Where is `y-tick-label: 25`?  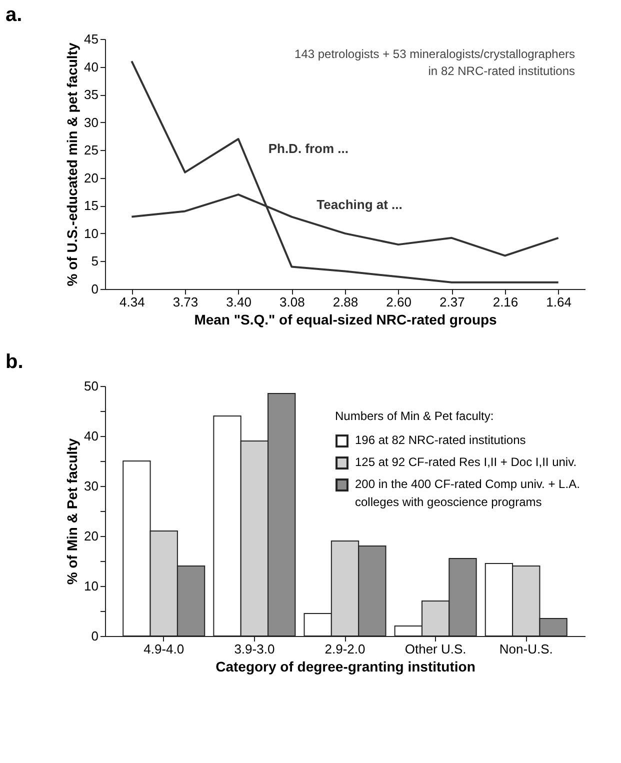 y-tick-label: 25 is located at coordinates (91, 150).